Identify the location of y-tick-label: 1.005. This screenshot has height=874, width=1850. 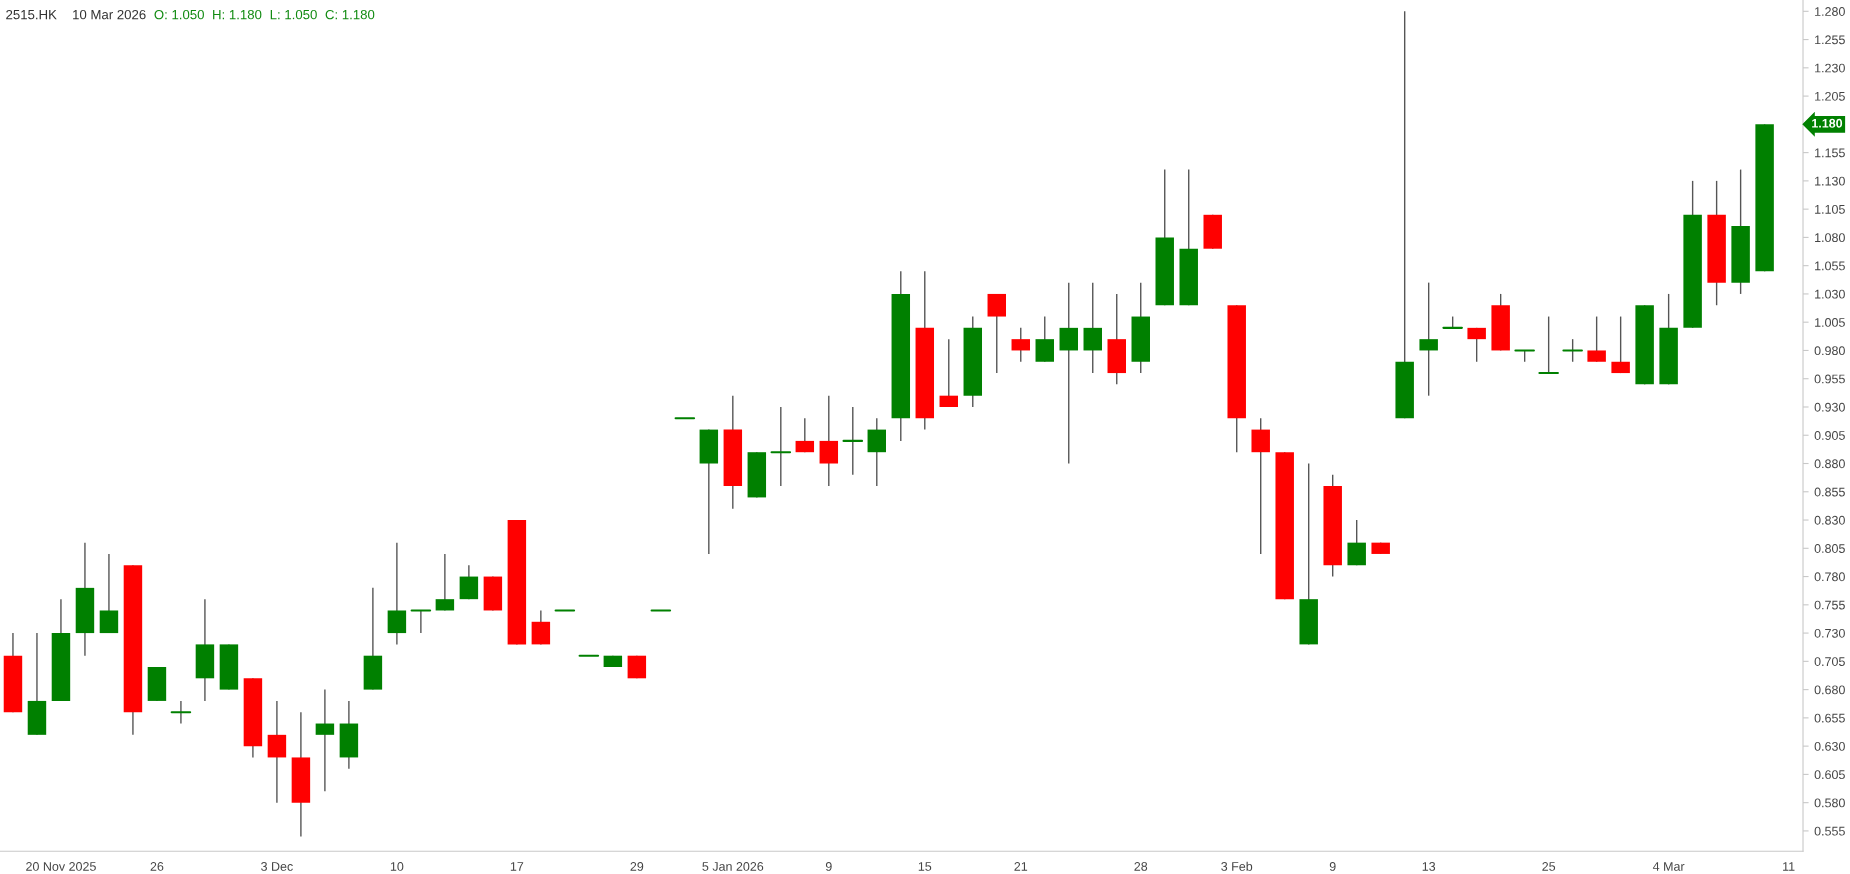
(1830, 322).